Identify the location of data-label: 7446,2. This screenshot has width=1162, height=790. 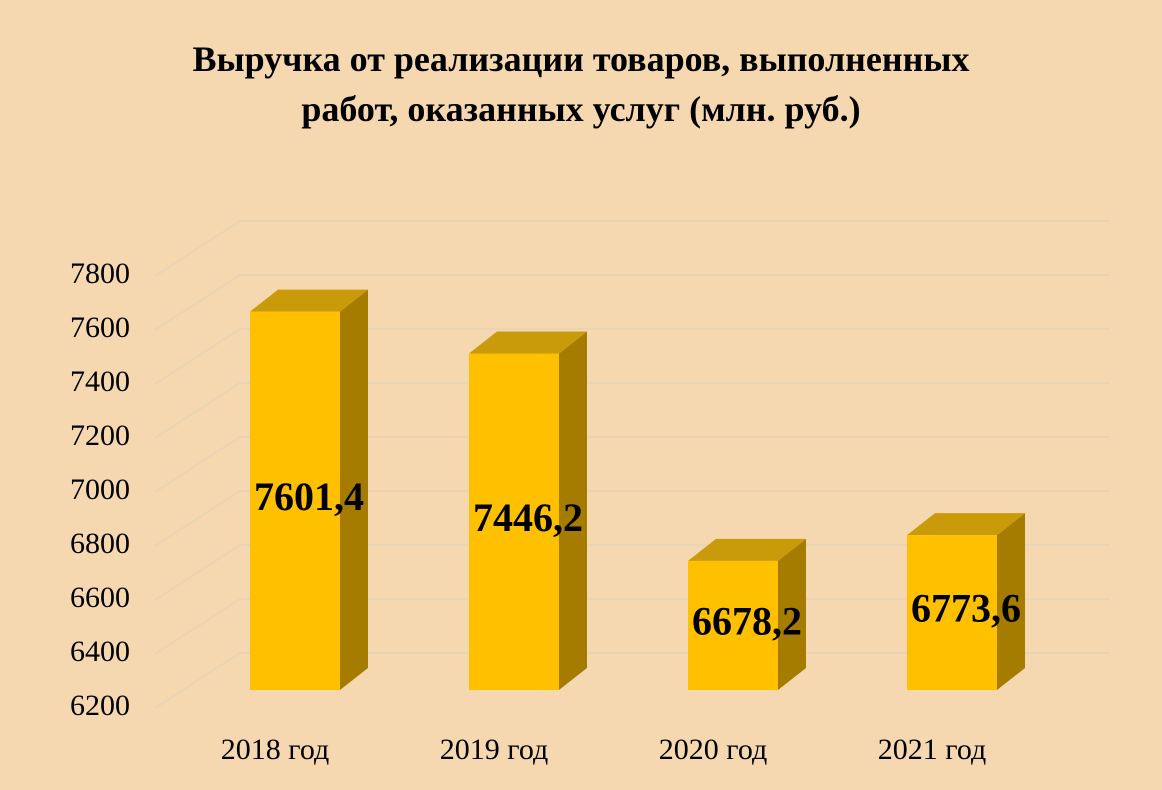
(528, 517).